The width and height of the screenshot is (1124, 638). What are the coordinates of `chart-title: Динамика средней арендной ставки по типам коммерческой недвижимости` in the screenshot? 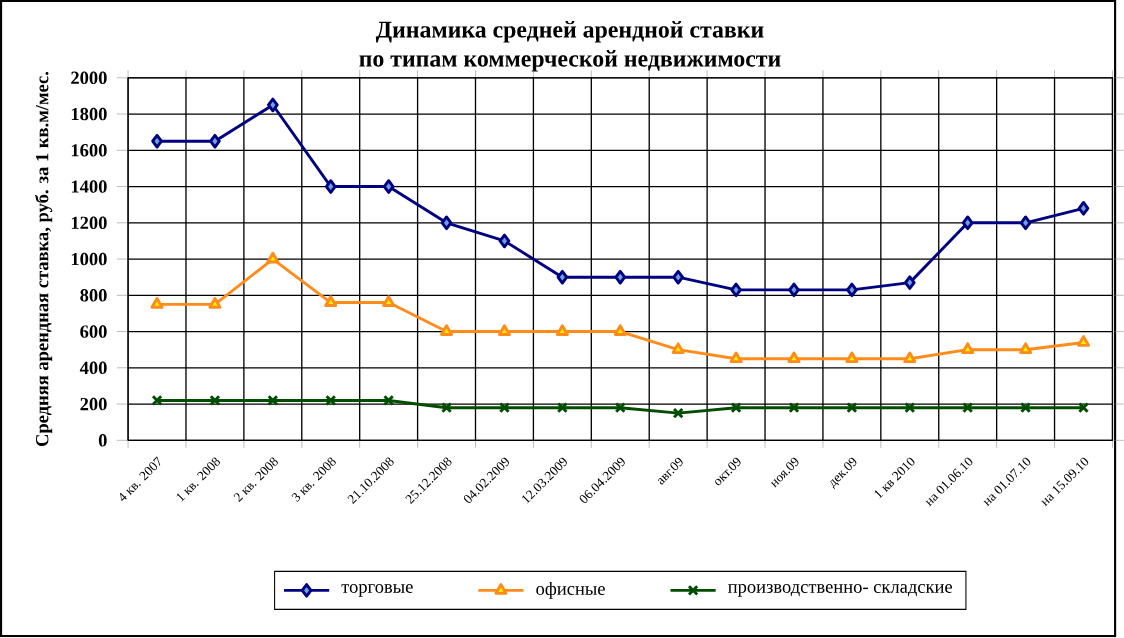 It's located at (570, 46).